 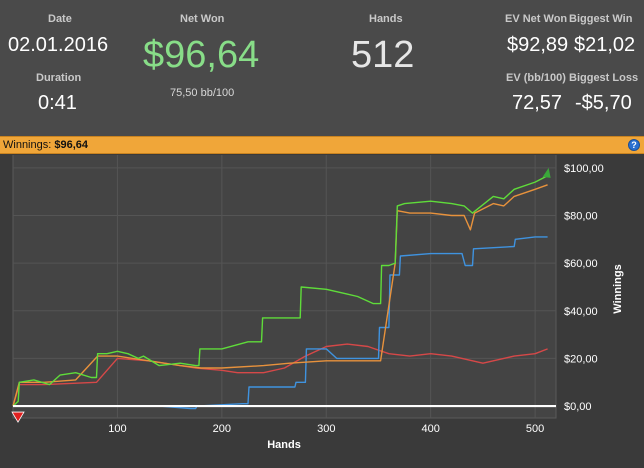 What do you see at coordinates (581, 216) in the screenshot?
I see `y-tick-label: $80,00` at bounding box center [581, 216].